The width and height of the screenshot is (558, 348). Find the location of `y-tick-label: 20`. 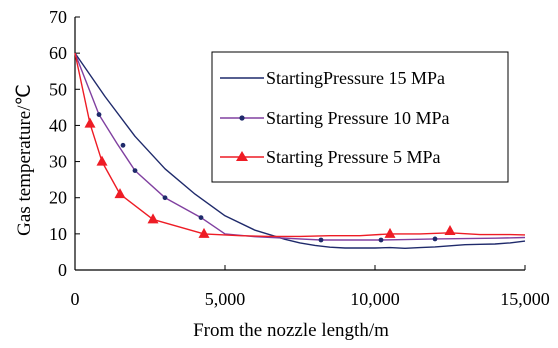

y-tick-label: 20 is located at coordinates (58, 198).